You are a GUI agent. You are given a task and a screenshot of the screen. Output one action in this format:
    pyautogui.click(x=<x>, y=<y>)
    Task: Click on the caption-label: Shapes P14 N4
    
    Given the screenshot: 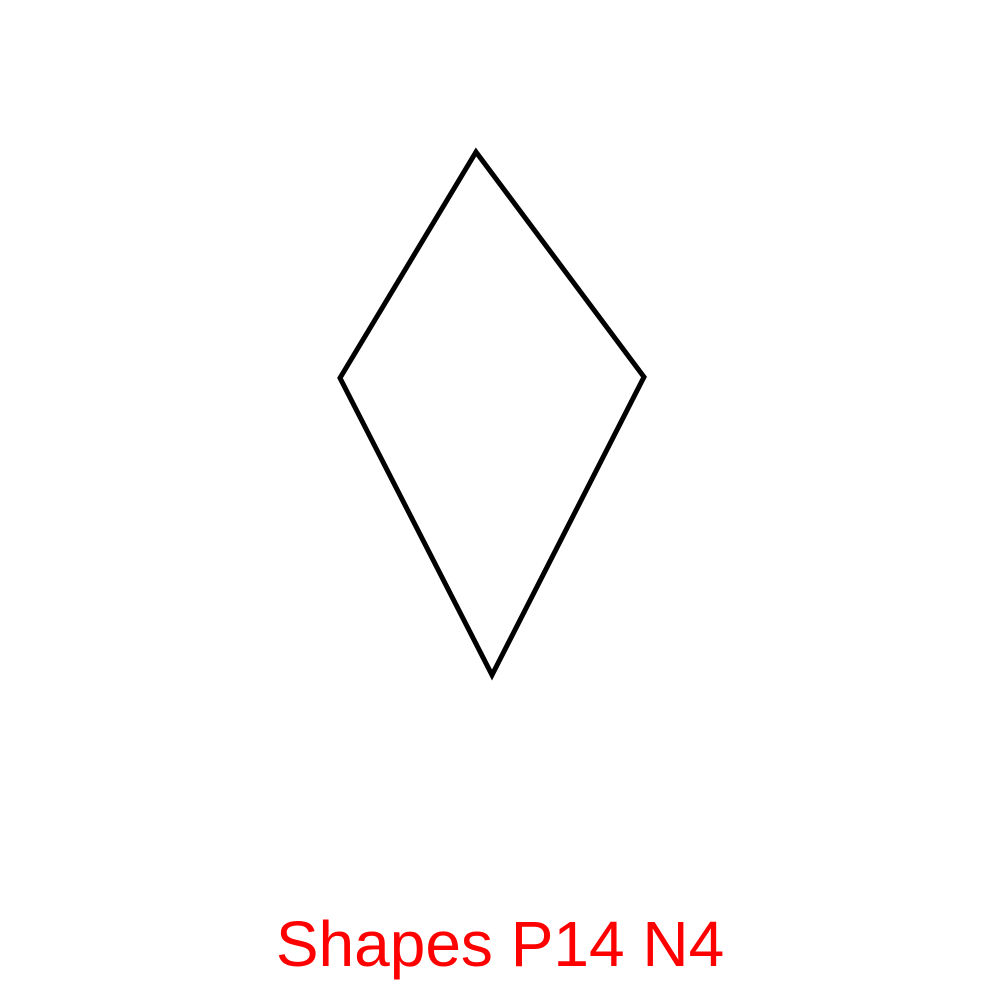 What is the action you would take?
    pyautogui.click(x=500, y=944)
    